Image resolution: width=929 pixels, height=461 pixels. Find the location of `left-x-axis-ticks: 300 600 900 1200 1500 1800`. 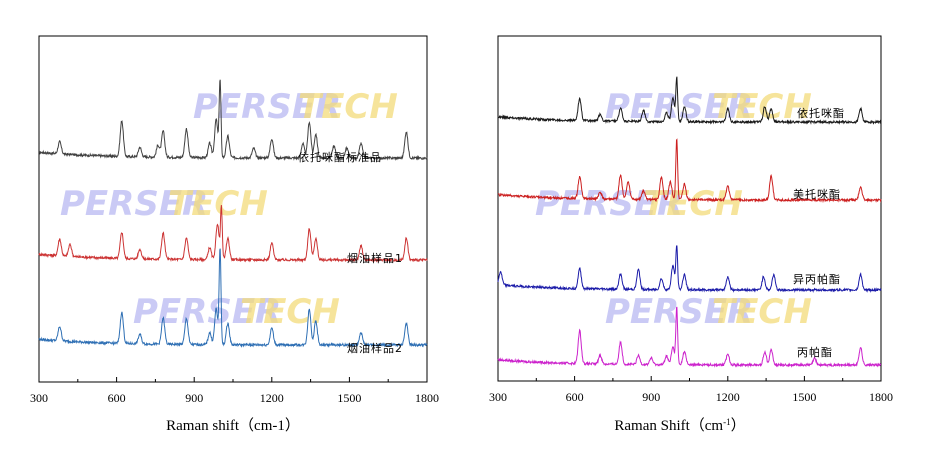

left-x-axis-ticks: 300 600 900 1200 1500 1800 is located at coordinates (234, 391).